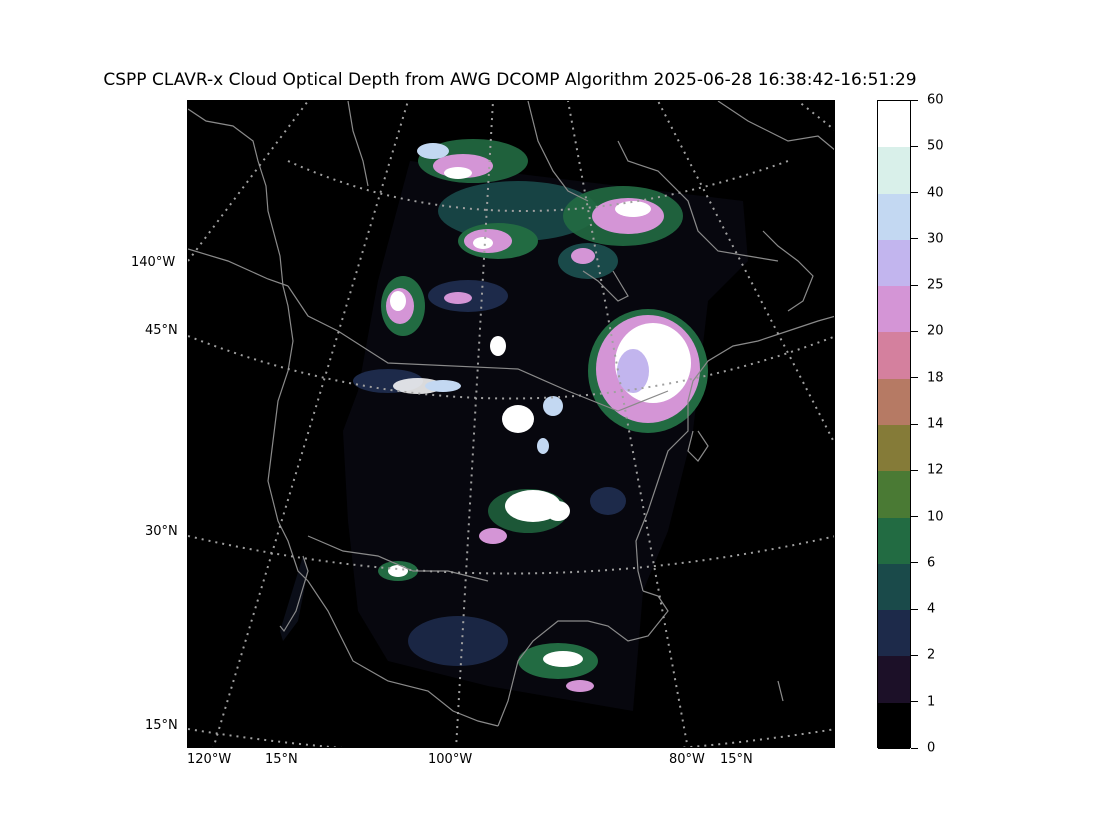 This screenshot has width=1120, height=840. What do you see at coordinates (736, 759) in the screenshot?
I see `lat-label-15n-bottom-right: 15°N` at bounding box center [736, 759].